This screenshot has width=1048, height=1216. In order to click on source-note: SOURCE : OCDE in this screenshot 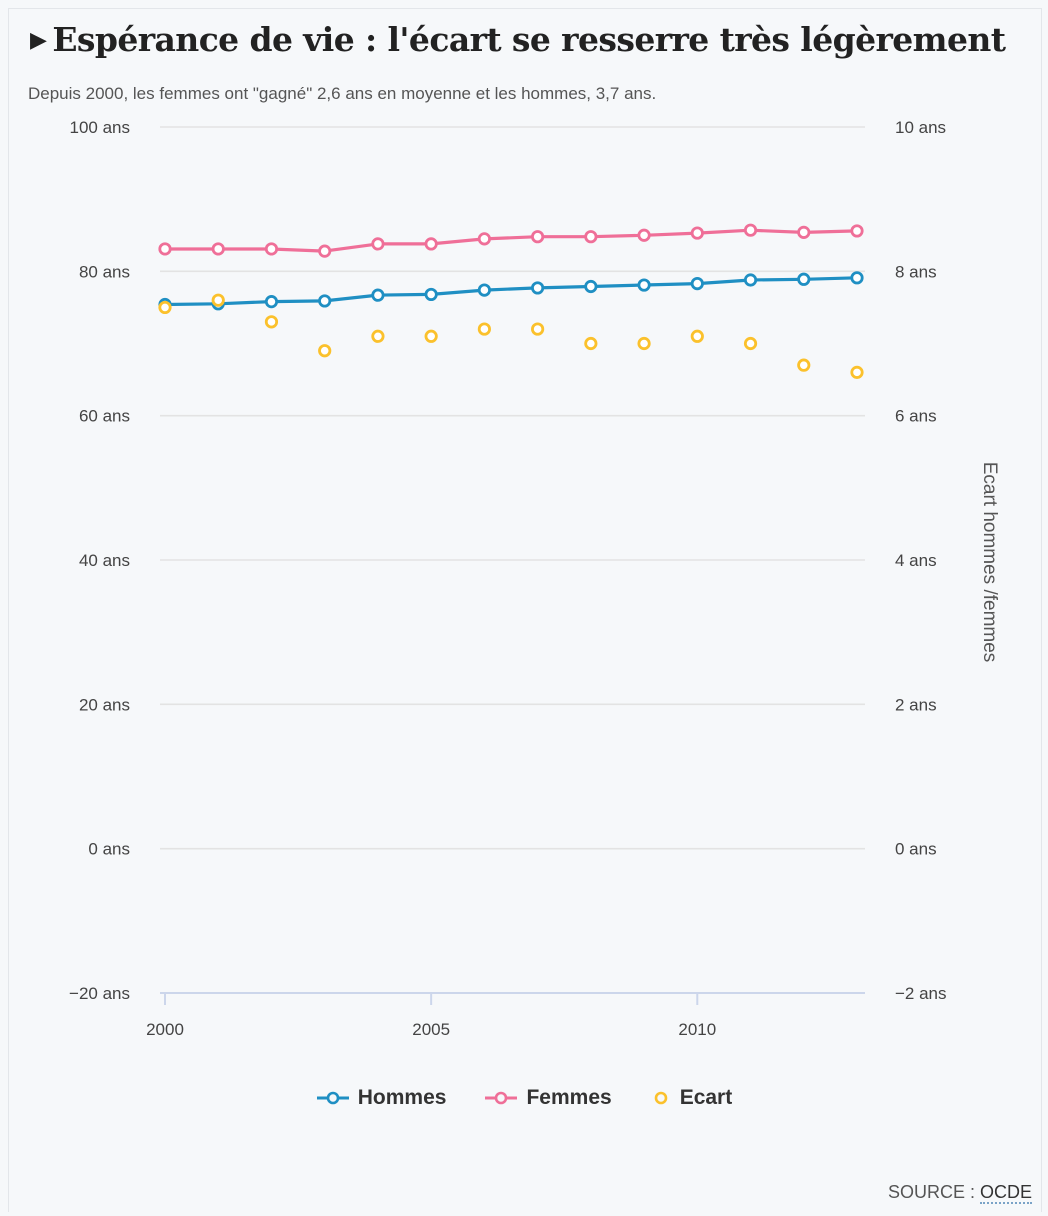, I will do `click(959, 1193)`.